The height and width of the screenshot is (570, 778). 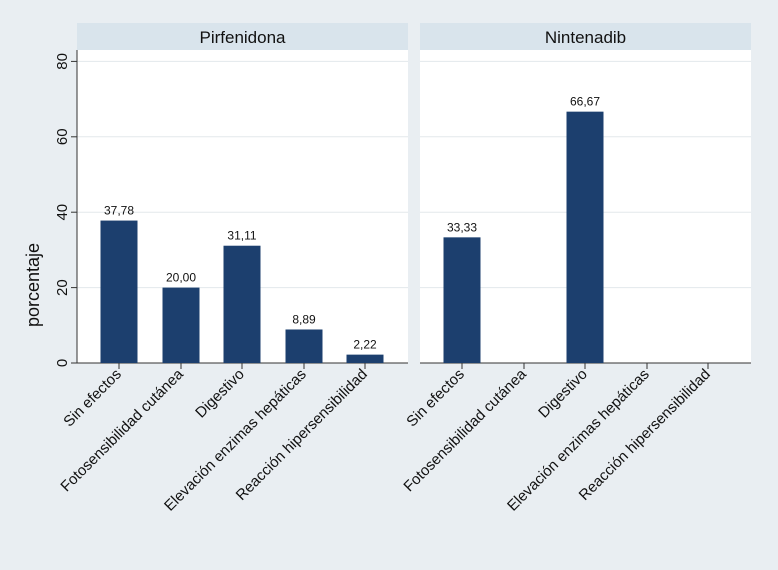 What do you see at coordinates (33, 285) in the screenshot?
I see `y-axis-label: porcentaje` at bounding box center [33, 285].